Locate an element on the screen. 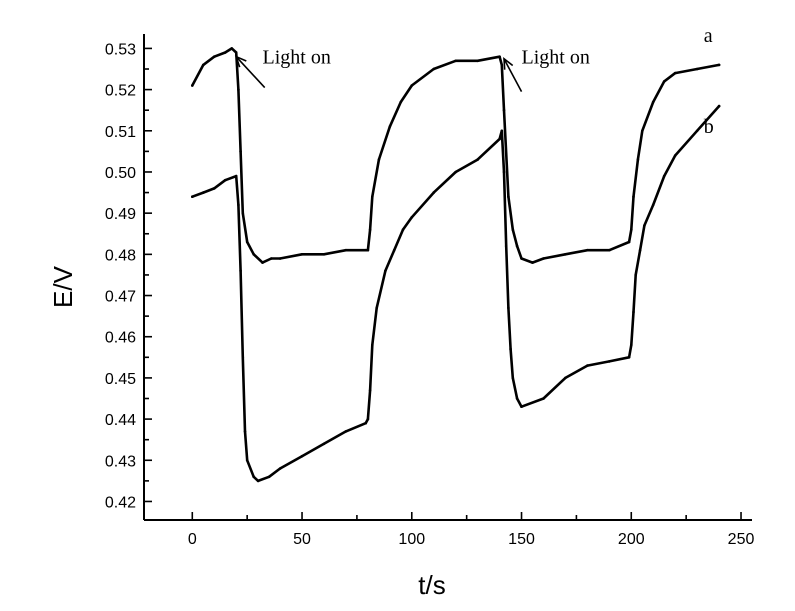 The height and width of the screenshot is (611, 795). x-tick-label: 200 is located at coordinates (631, 539).